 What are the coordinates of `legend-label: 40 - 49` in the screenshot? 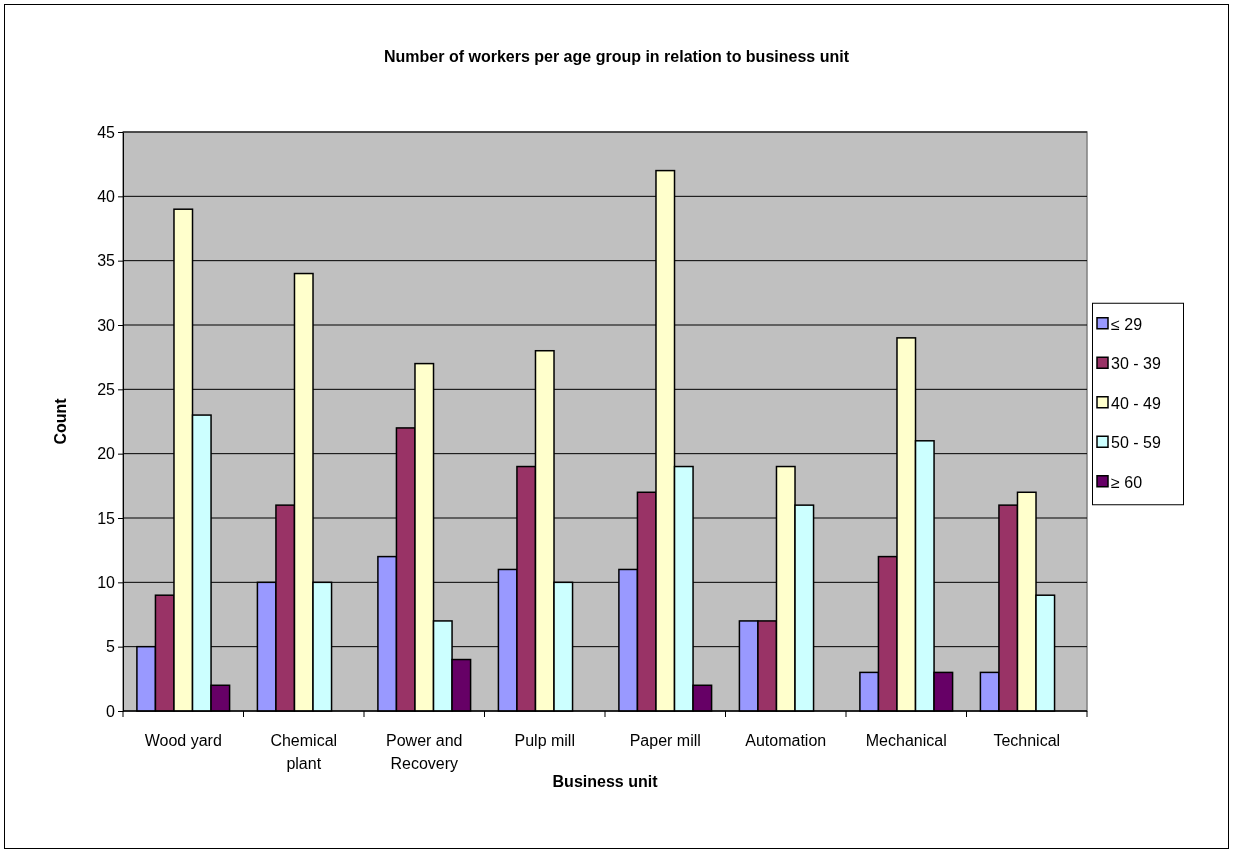 It's located at (1136, 403).